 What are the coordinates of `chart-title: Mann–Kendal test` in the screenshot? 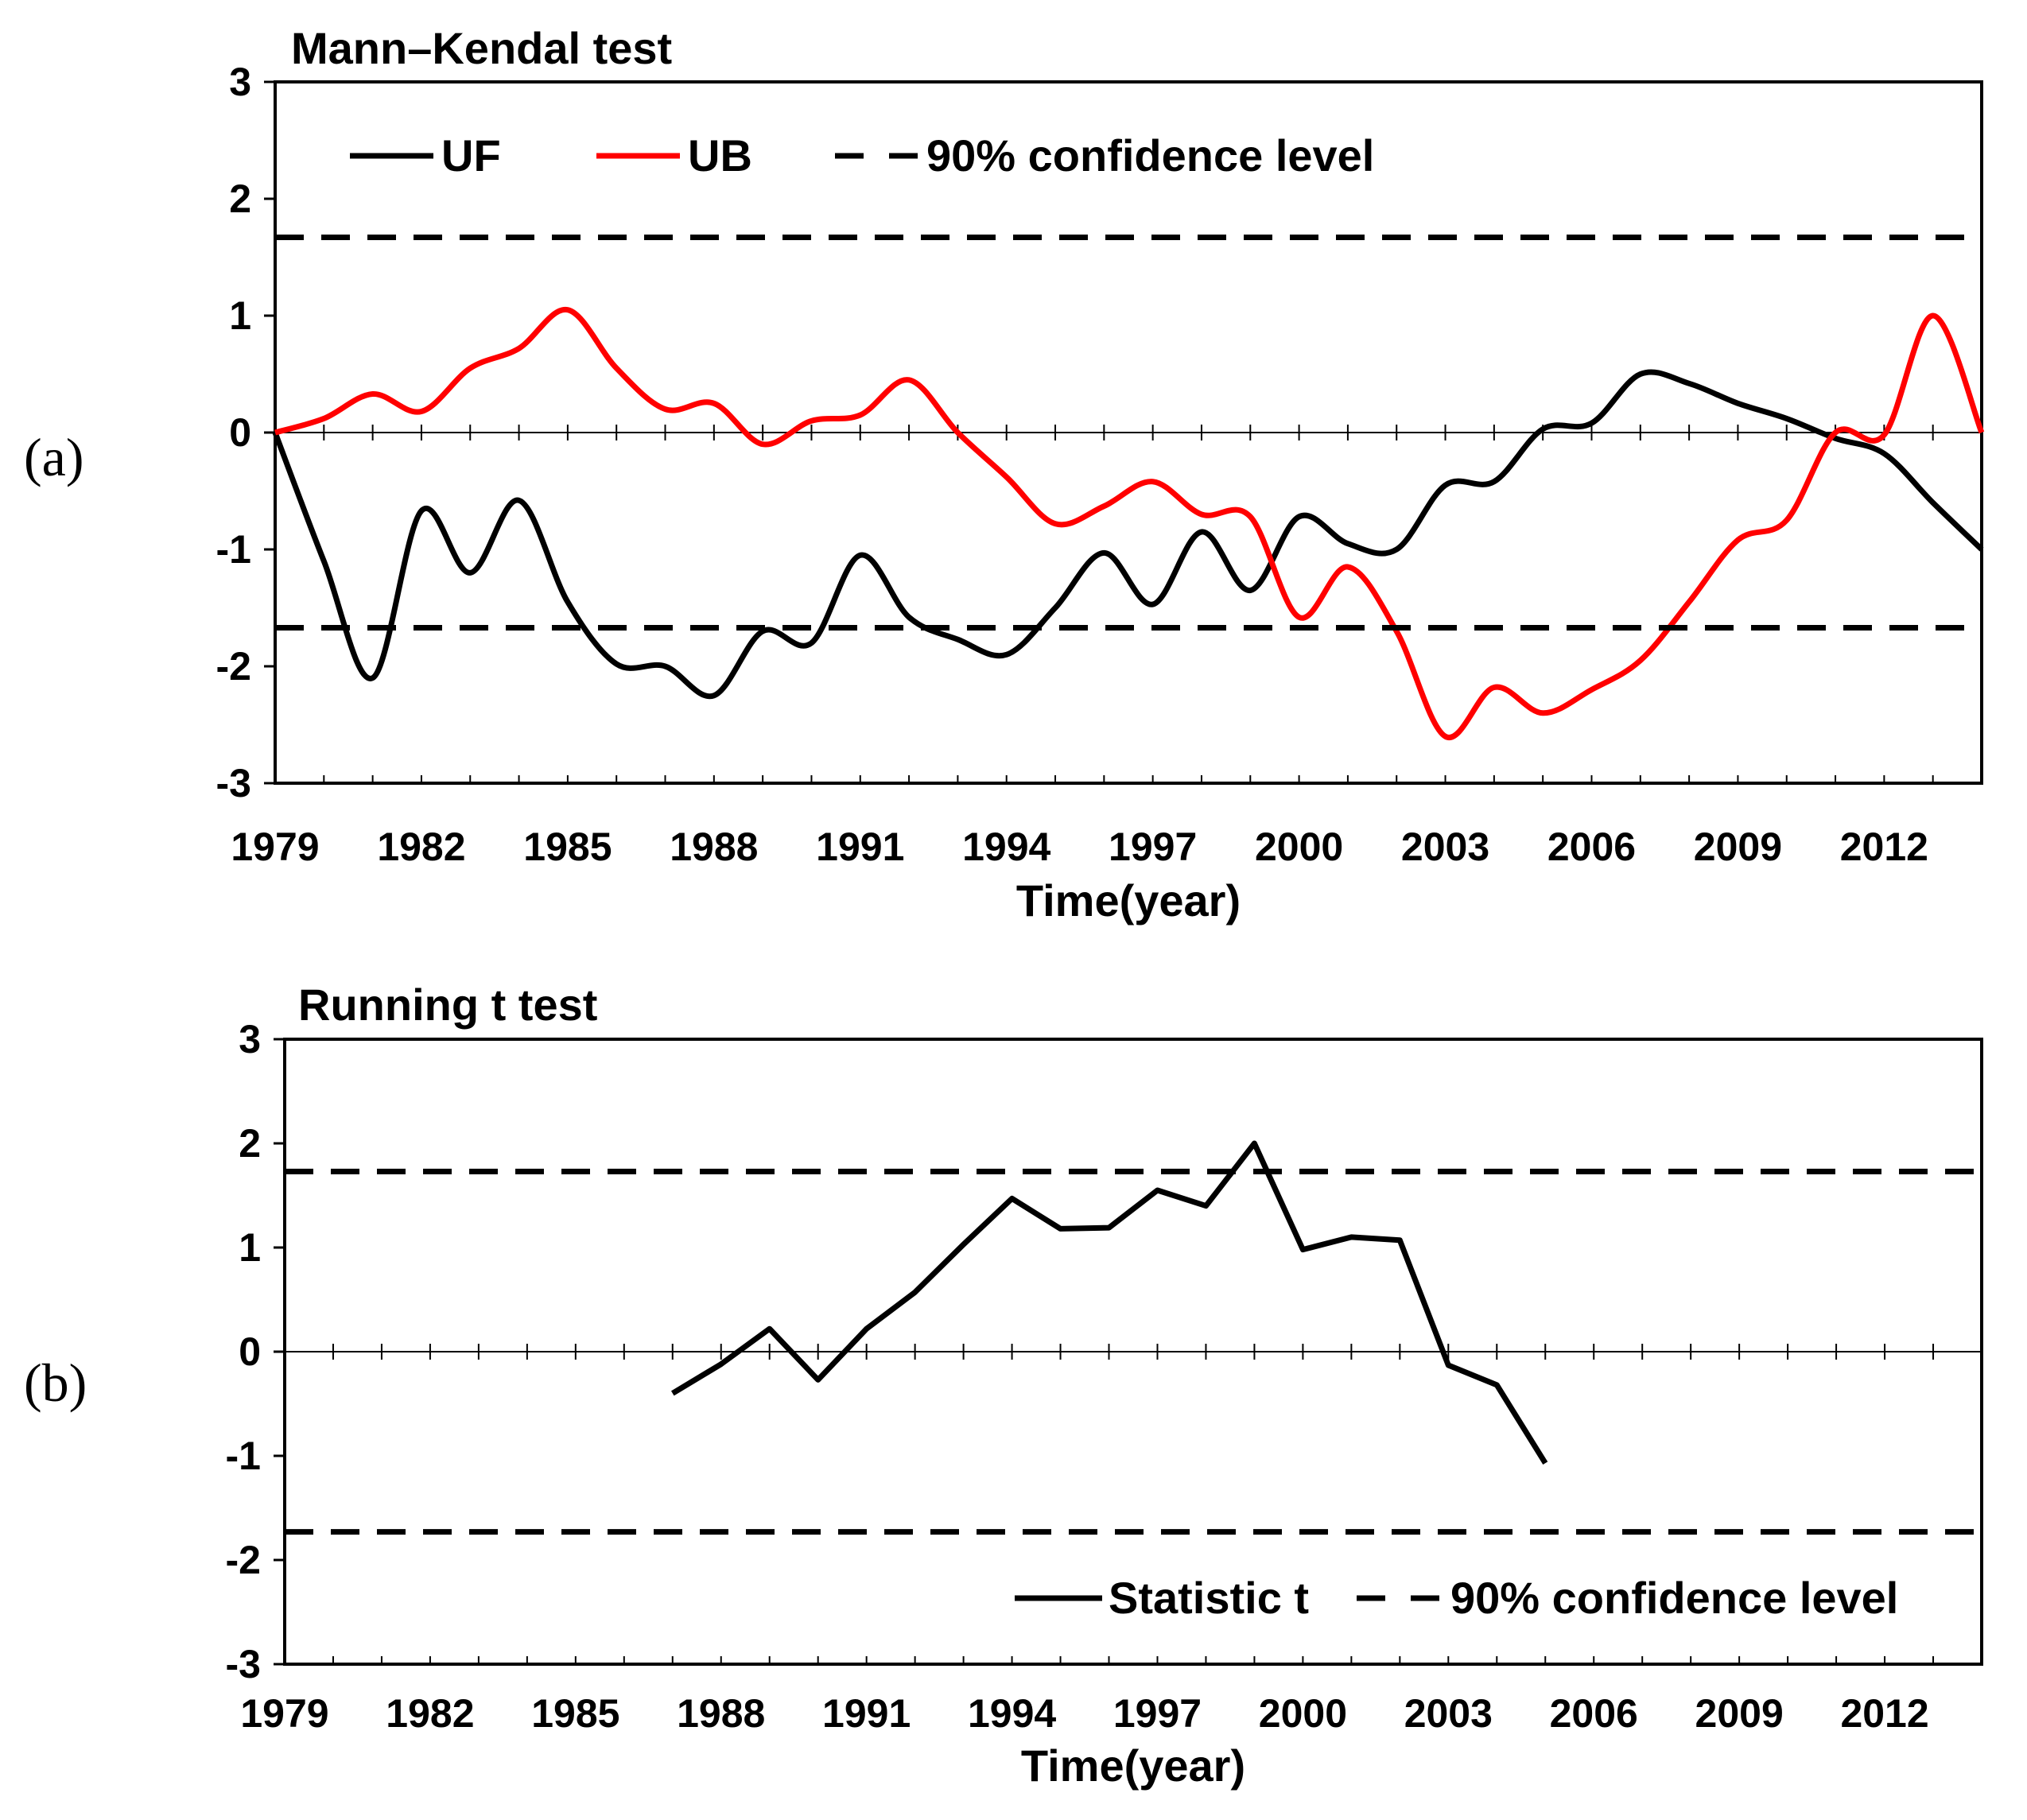 It's located at (481, 48).